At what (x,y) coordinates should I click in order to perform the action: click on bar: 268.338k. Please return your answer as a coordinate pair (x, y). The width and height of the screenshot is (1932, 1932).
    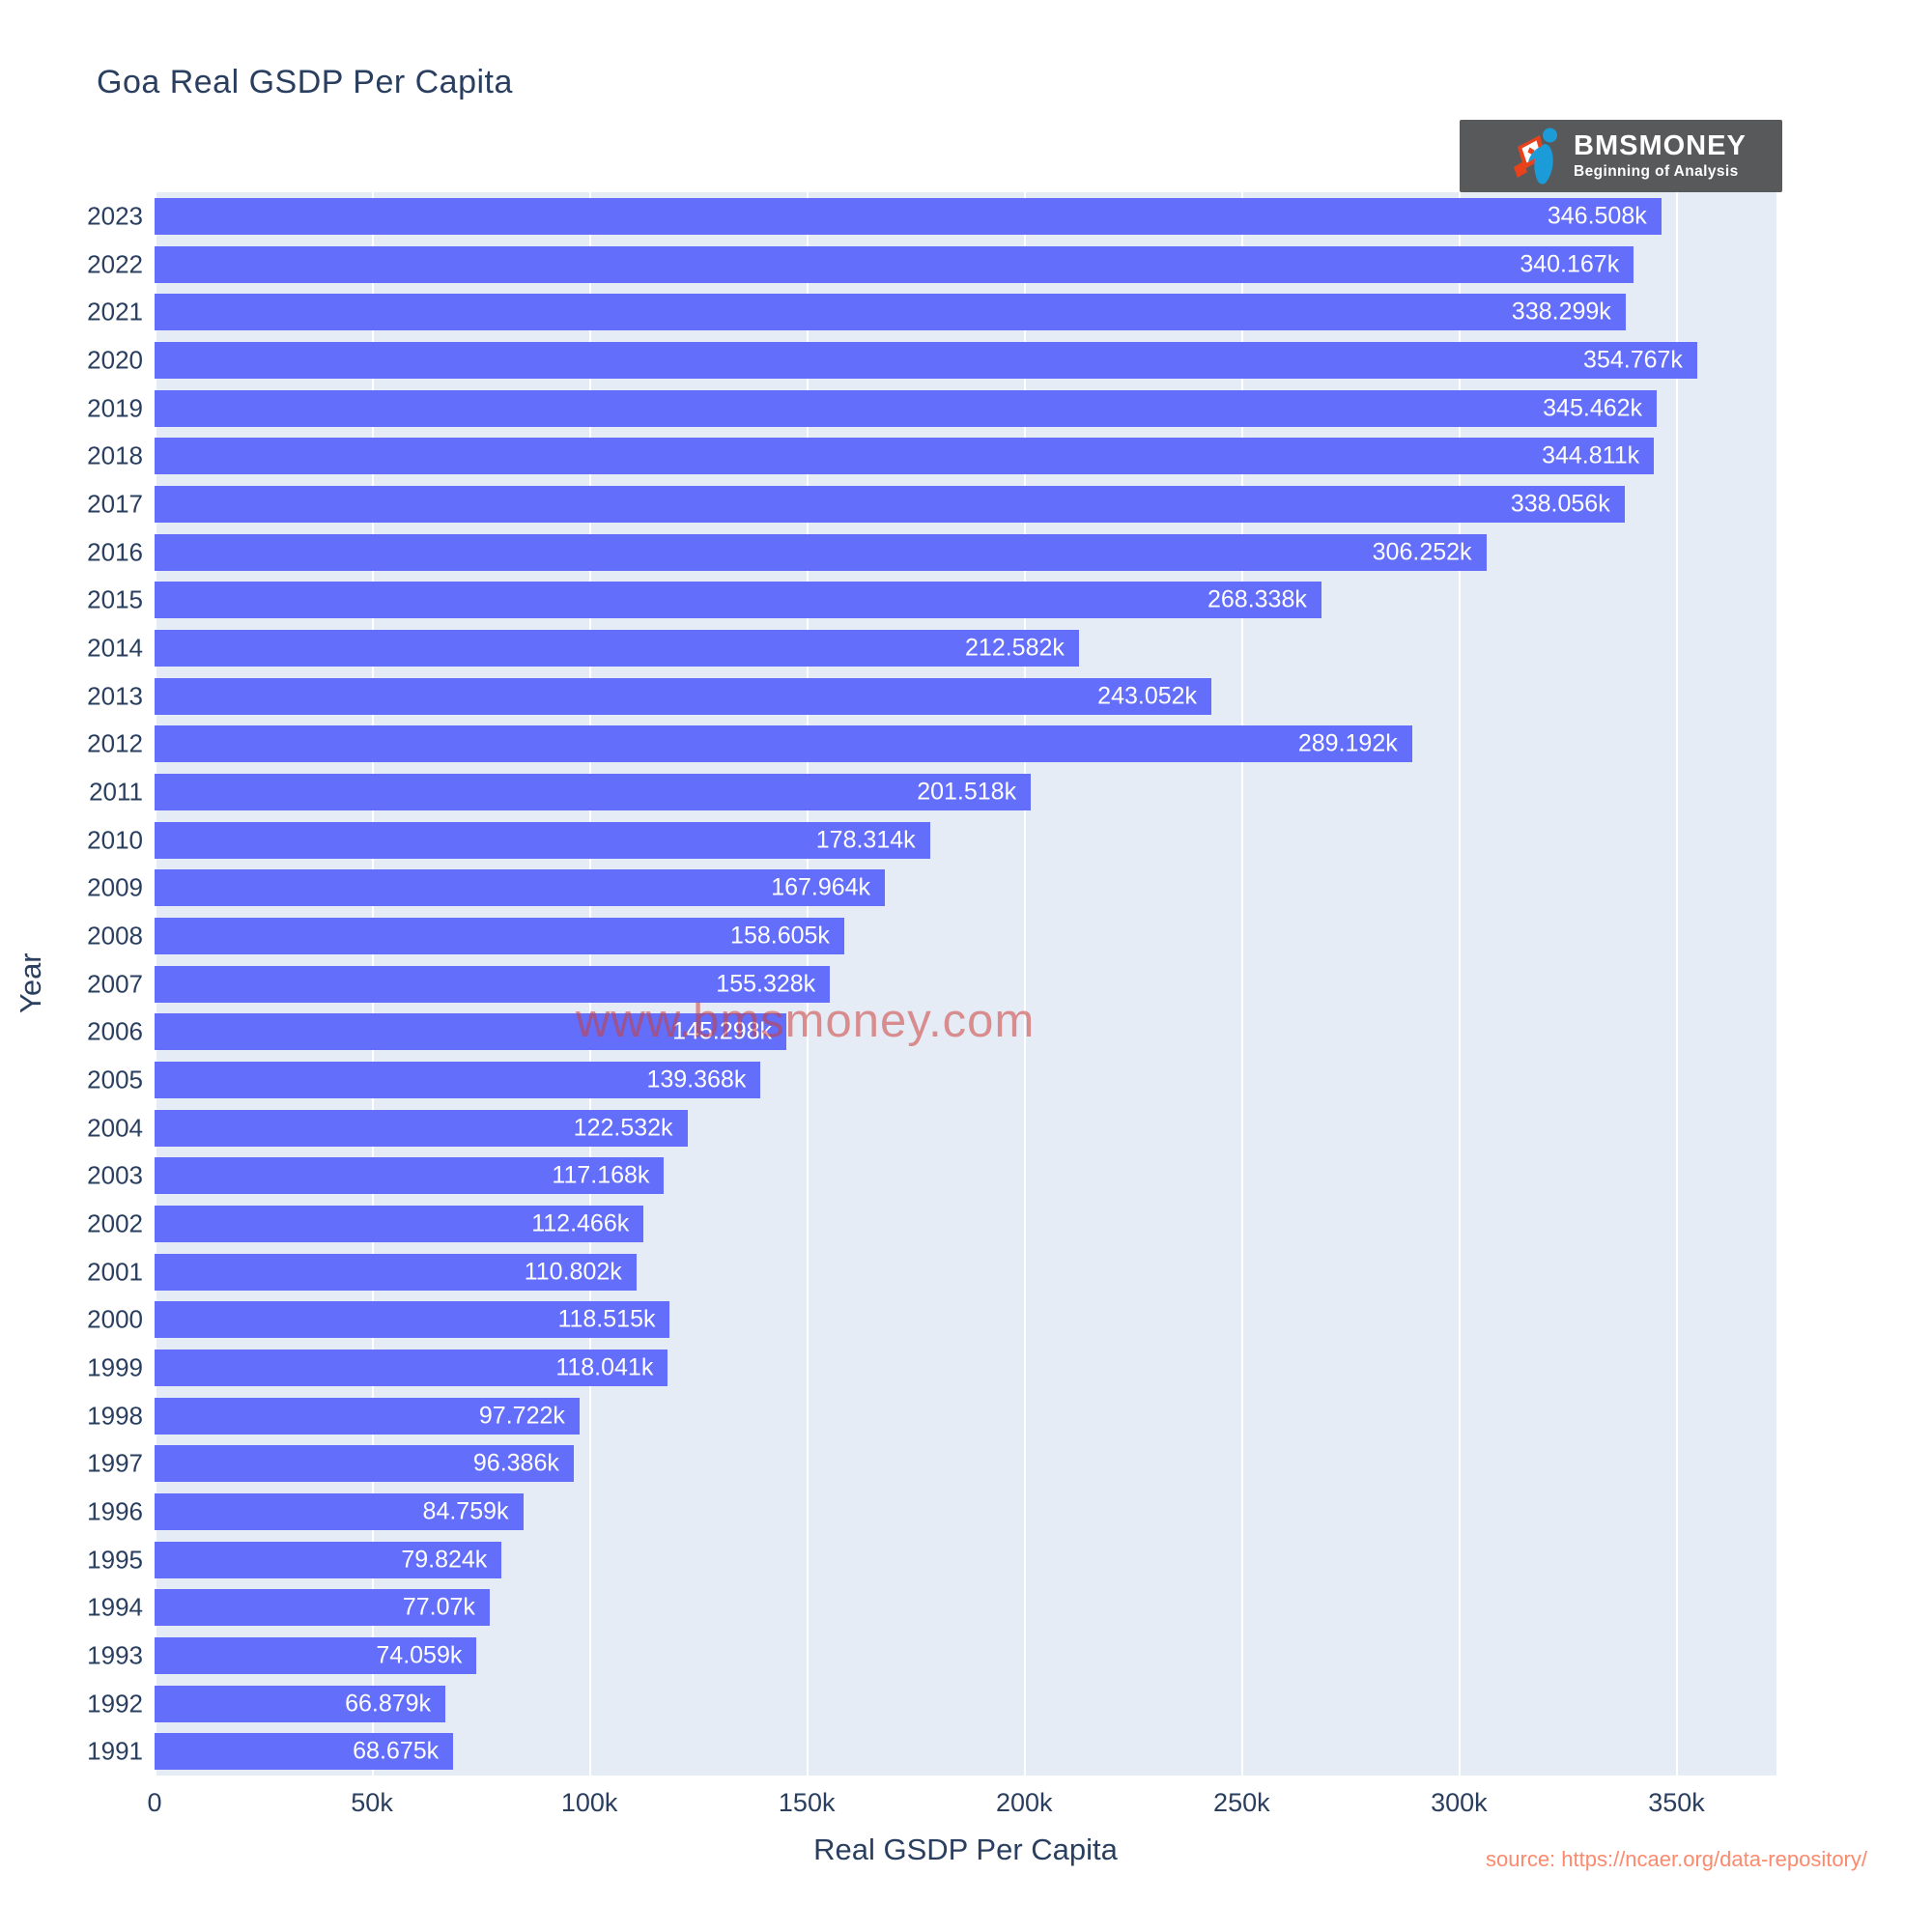
    Looking at the image, I should click on (738, 600).